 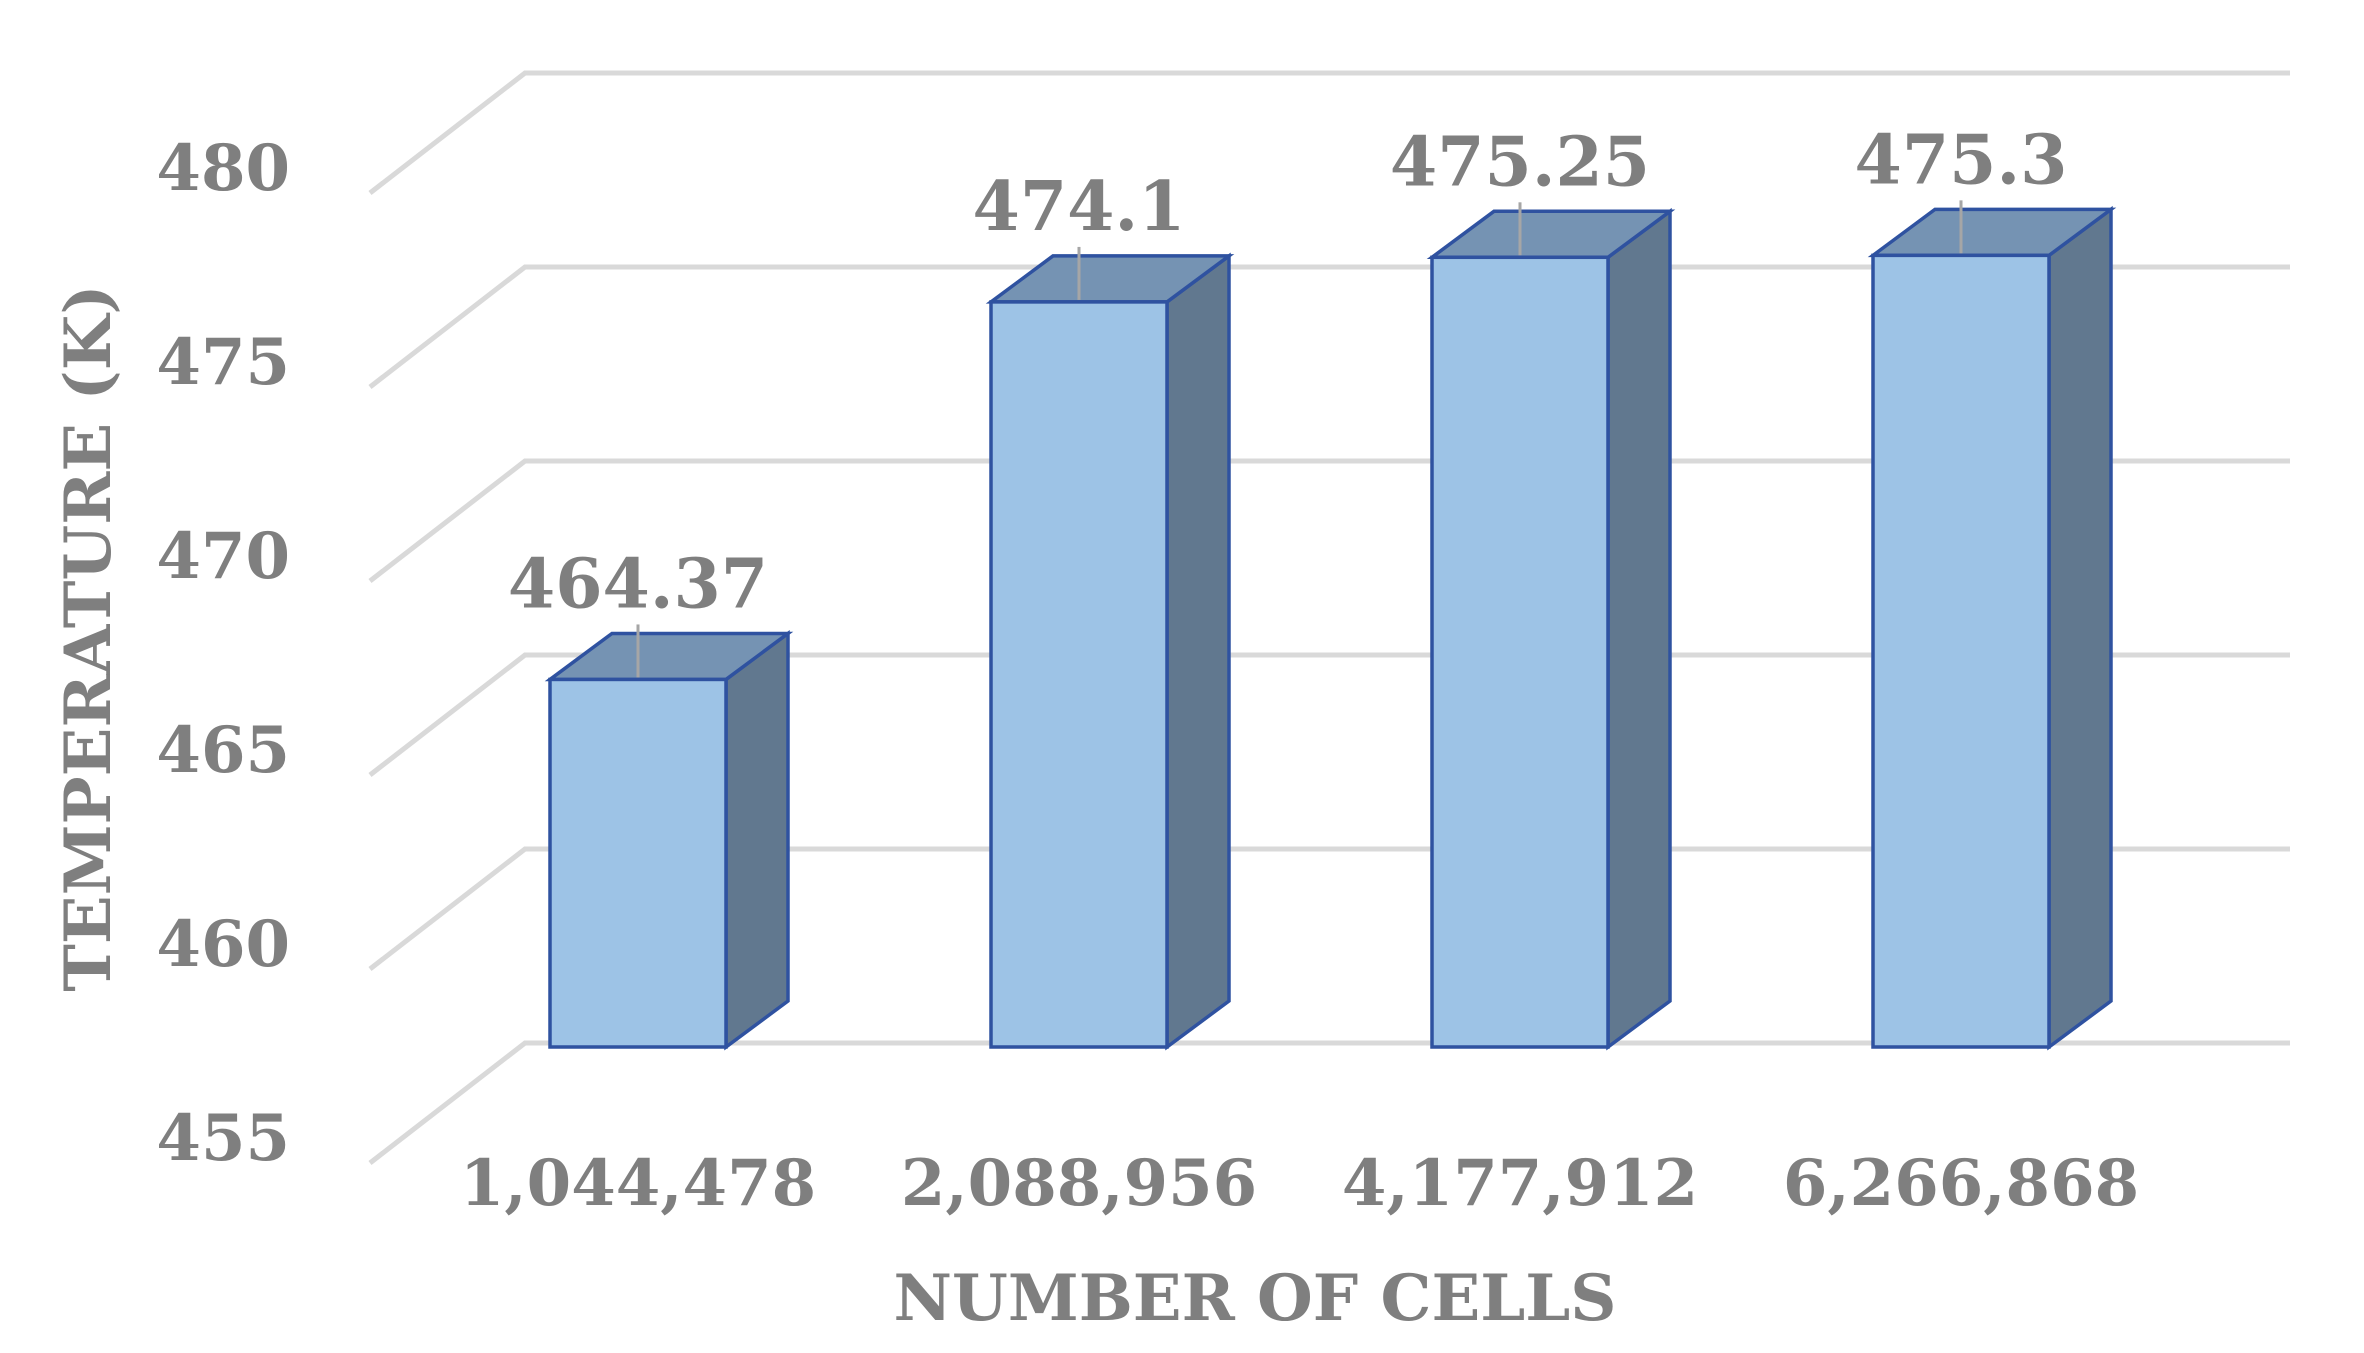 I want to click on y-tick-label: 465, so click(x=223, y=750).